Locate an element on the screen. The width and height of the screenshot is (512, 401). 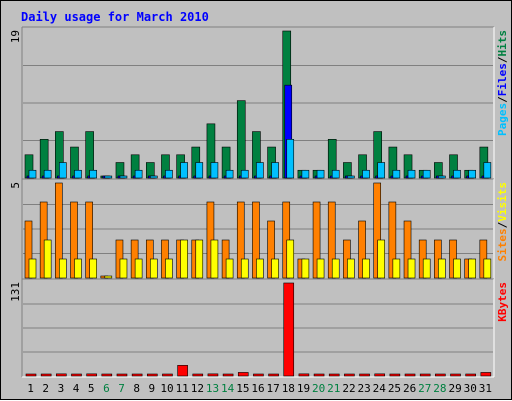
legend-entry: Sites is located at coordinates (502, 244).